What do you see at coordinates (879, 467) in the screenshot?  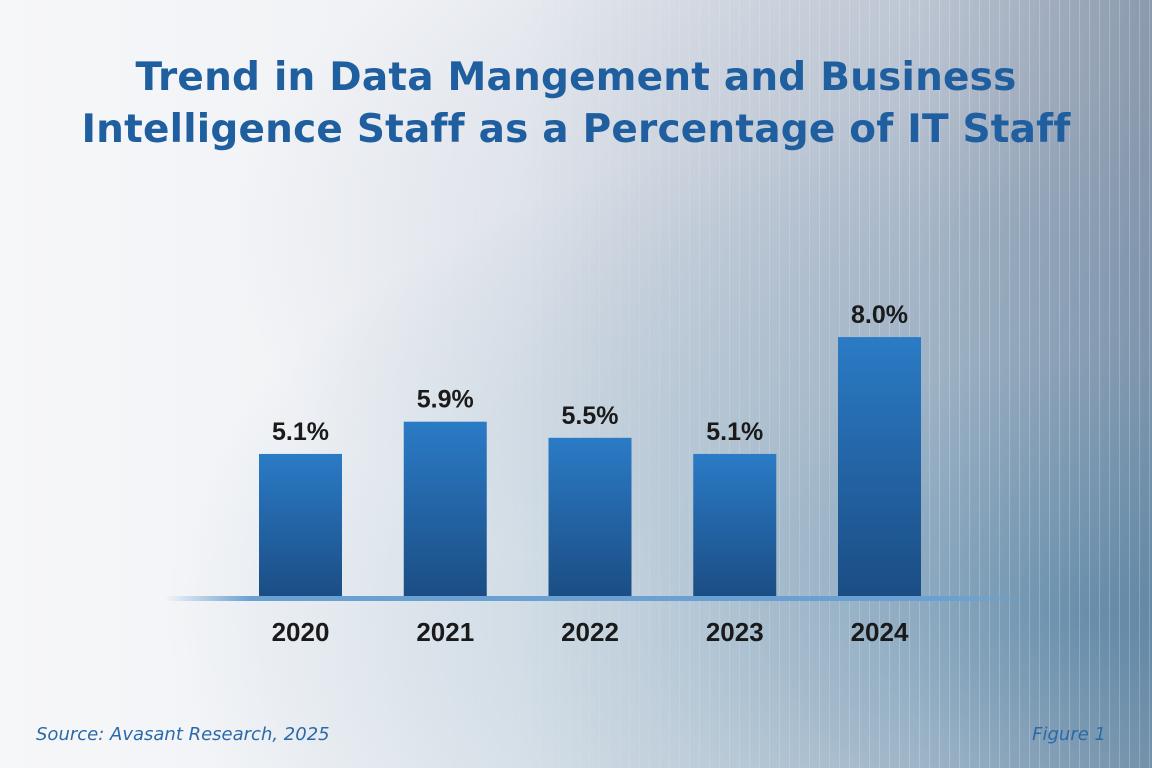 I see `bar-2024` at bounding box center [879, 467].